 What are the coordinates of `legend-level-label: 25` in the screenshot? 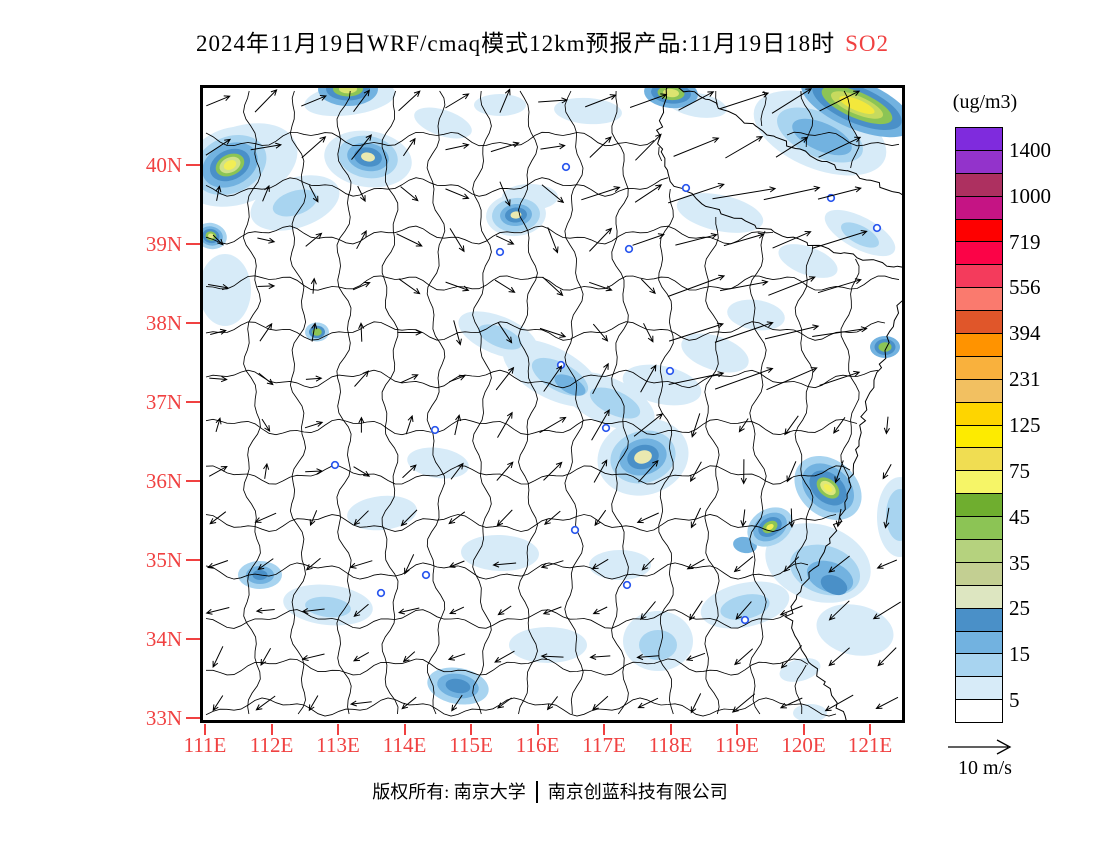 It's located at (1019, 608).